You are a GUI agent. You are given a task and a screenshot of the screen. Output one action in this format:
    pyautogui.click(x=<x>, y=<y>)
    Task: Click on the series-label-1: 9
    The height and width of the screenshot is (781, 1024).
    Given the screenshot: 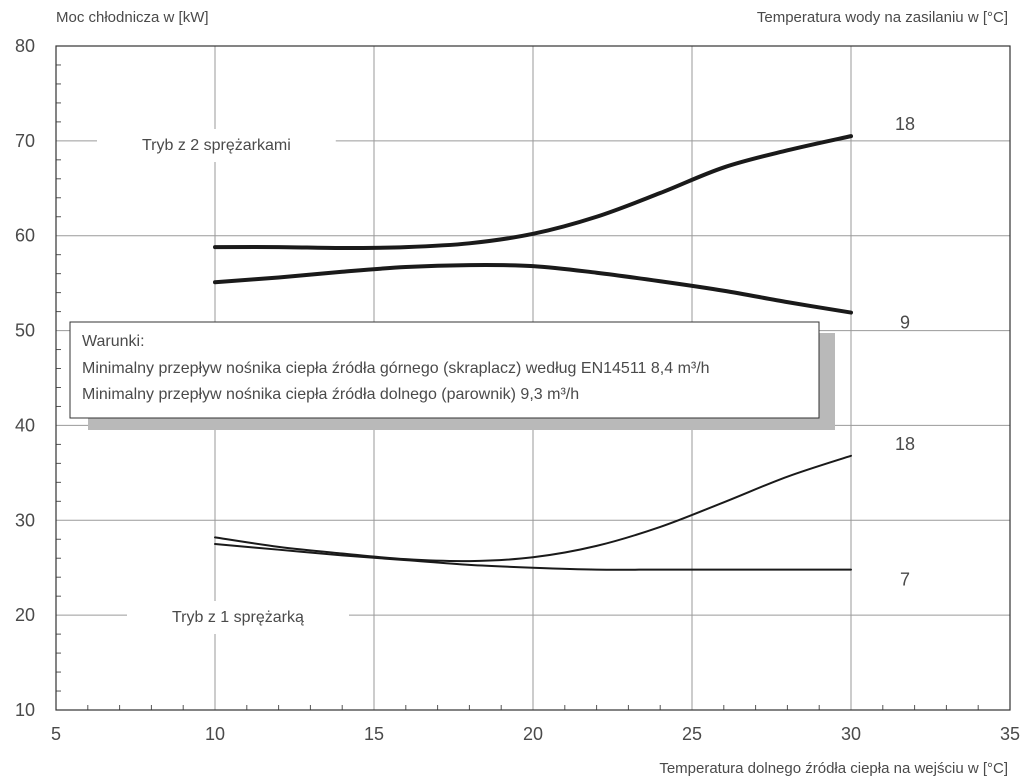 What is the action you would take?
    pyautogui.click(x=905, y=323)
    